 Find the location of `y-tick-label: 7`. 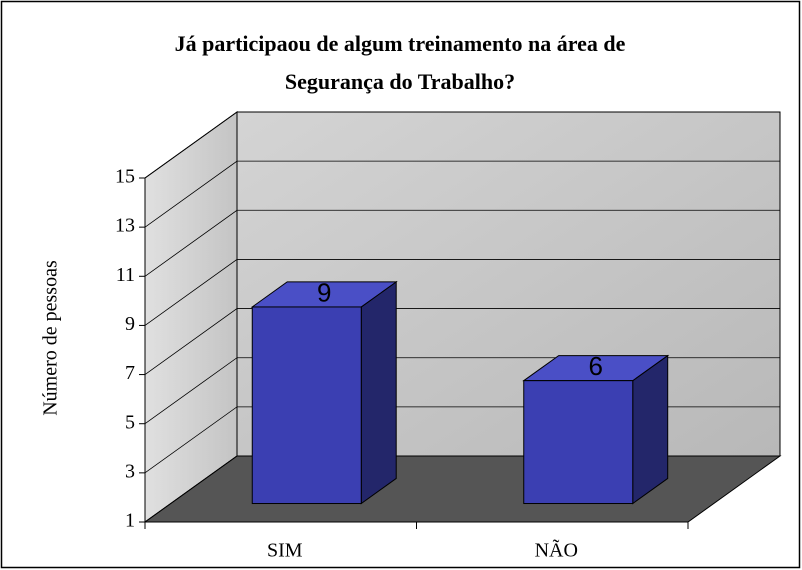

y-tick-label: 7 is located at coordinates (130, 373).